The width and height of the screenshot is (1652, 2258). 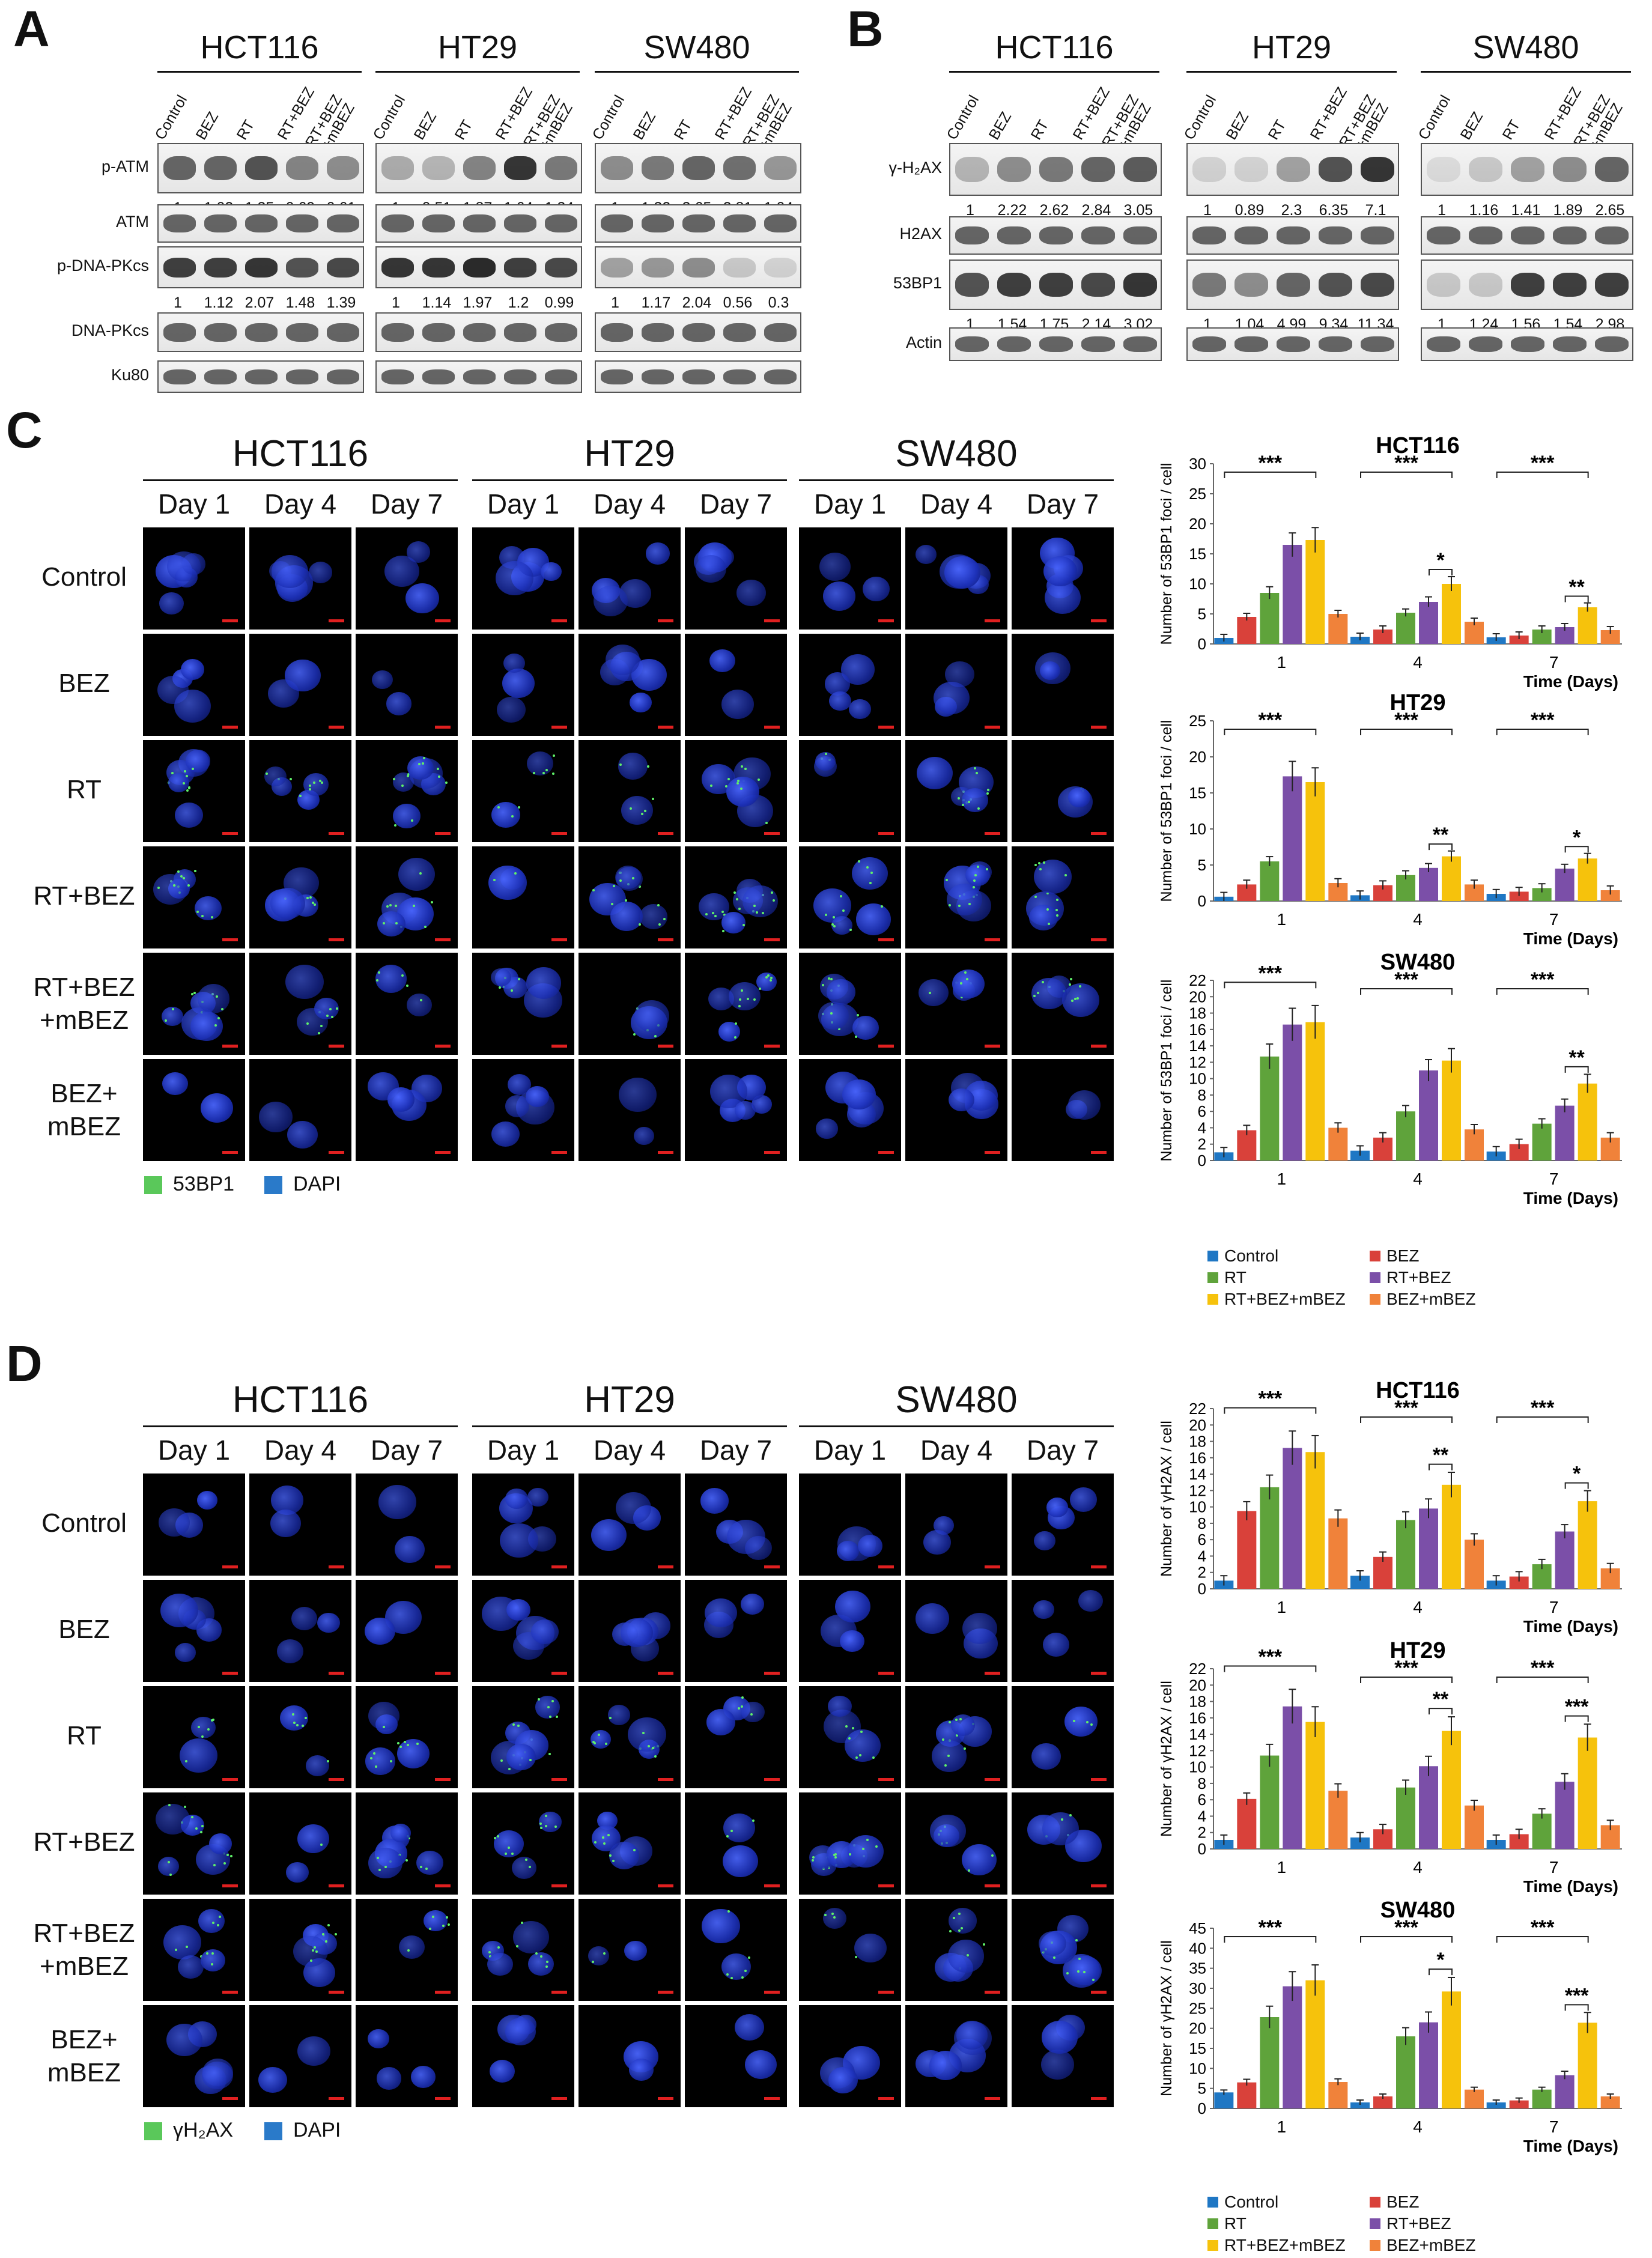 What do you see at coordinates (1197, 1490) in the screenshot?
I see `y-tick-label: 12` at bounding box center [1197, 1490].